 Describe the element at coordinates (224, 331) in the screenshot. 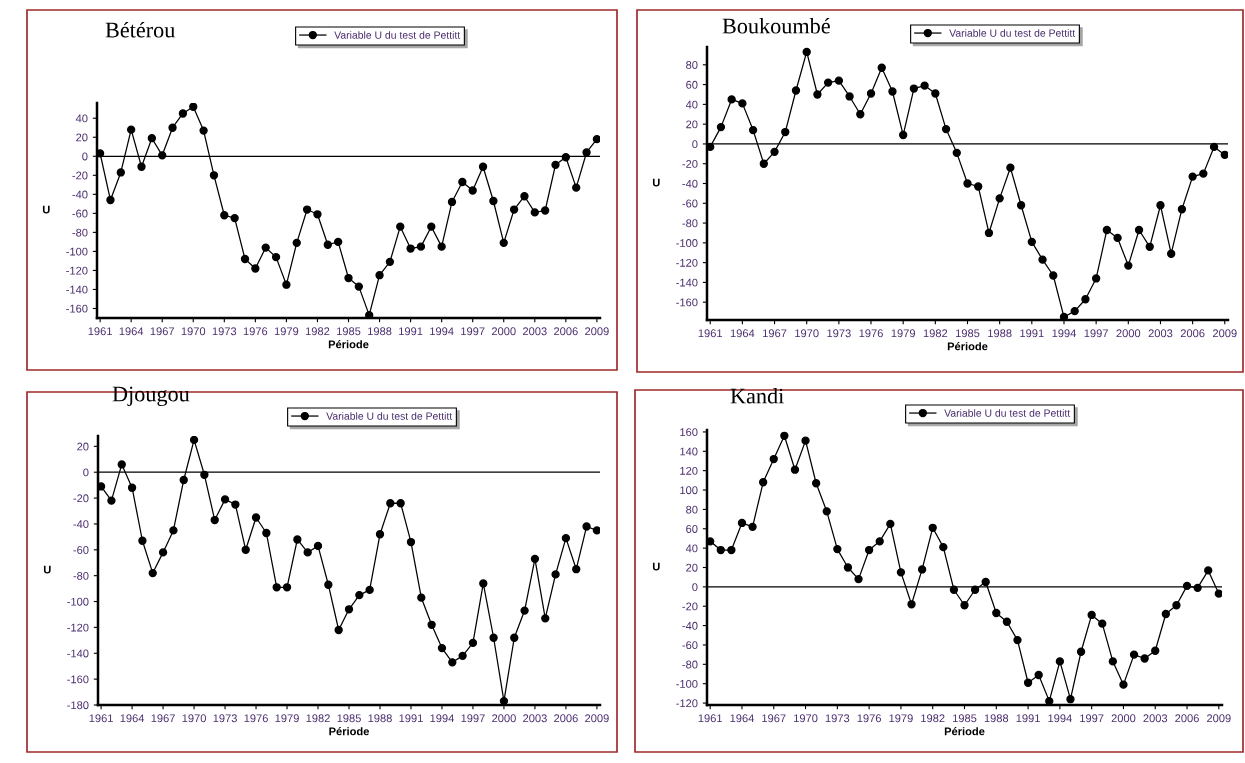

I see `x-tick-label: 1973` at that location.